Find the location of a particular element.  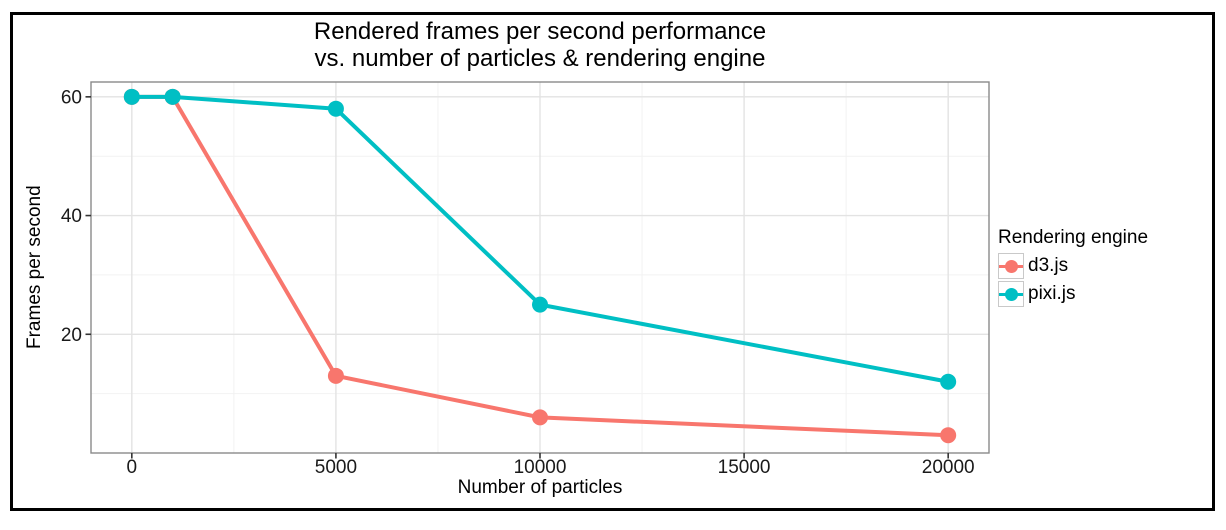

x-tick-label-0: 0 is located at coordinates (132, 467).